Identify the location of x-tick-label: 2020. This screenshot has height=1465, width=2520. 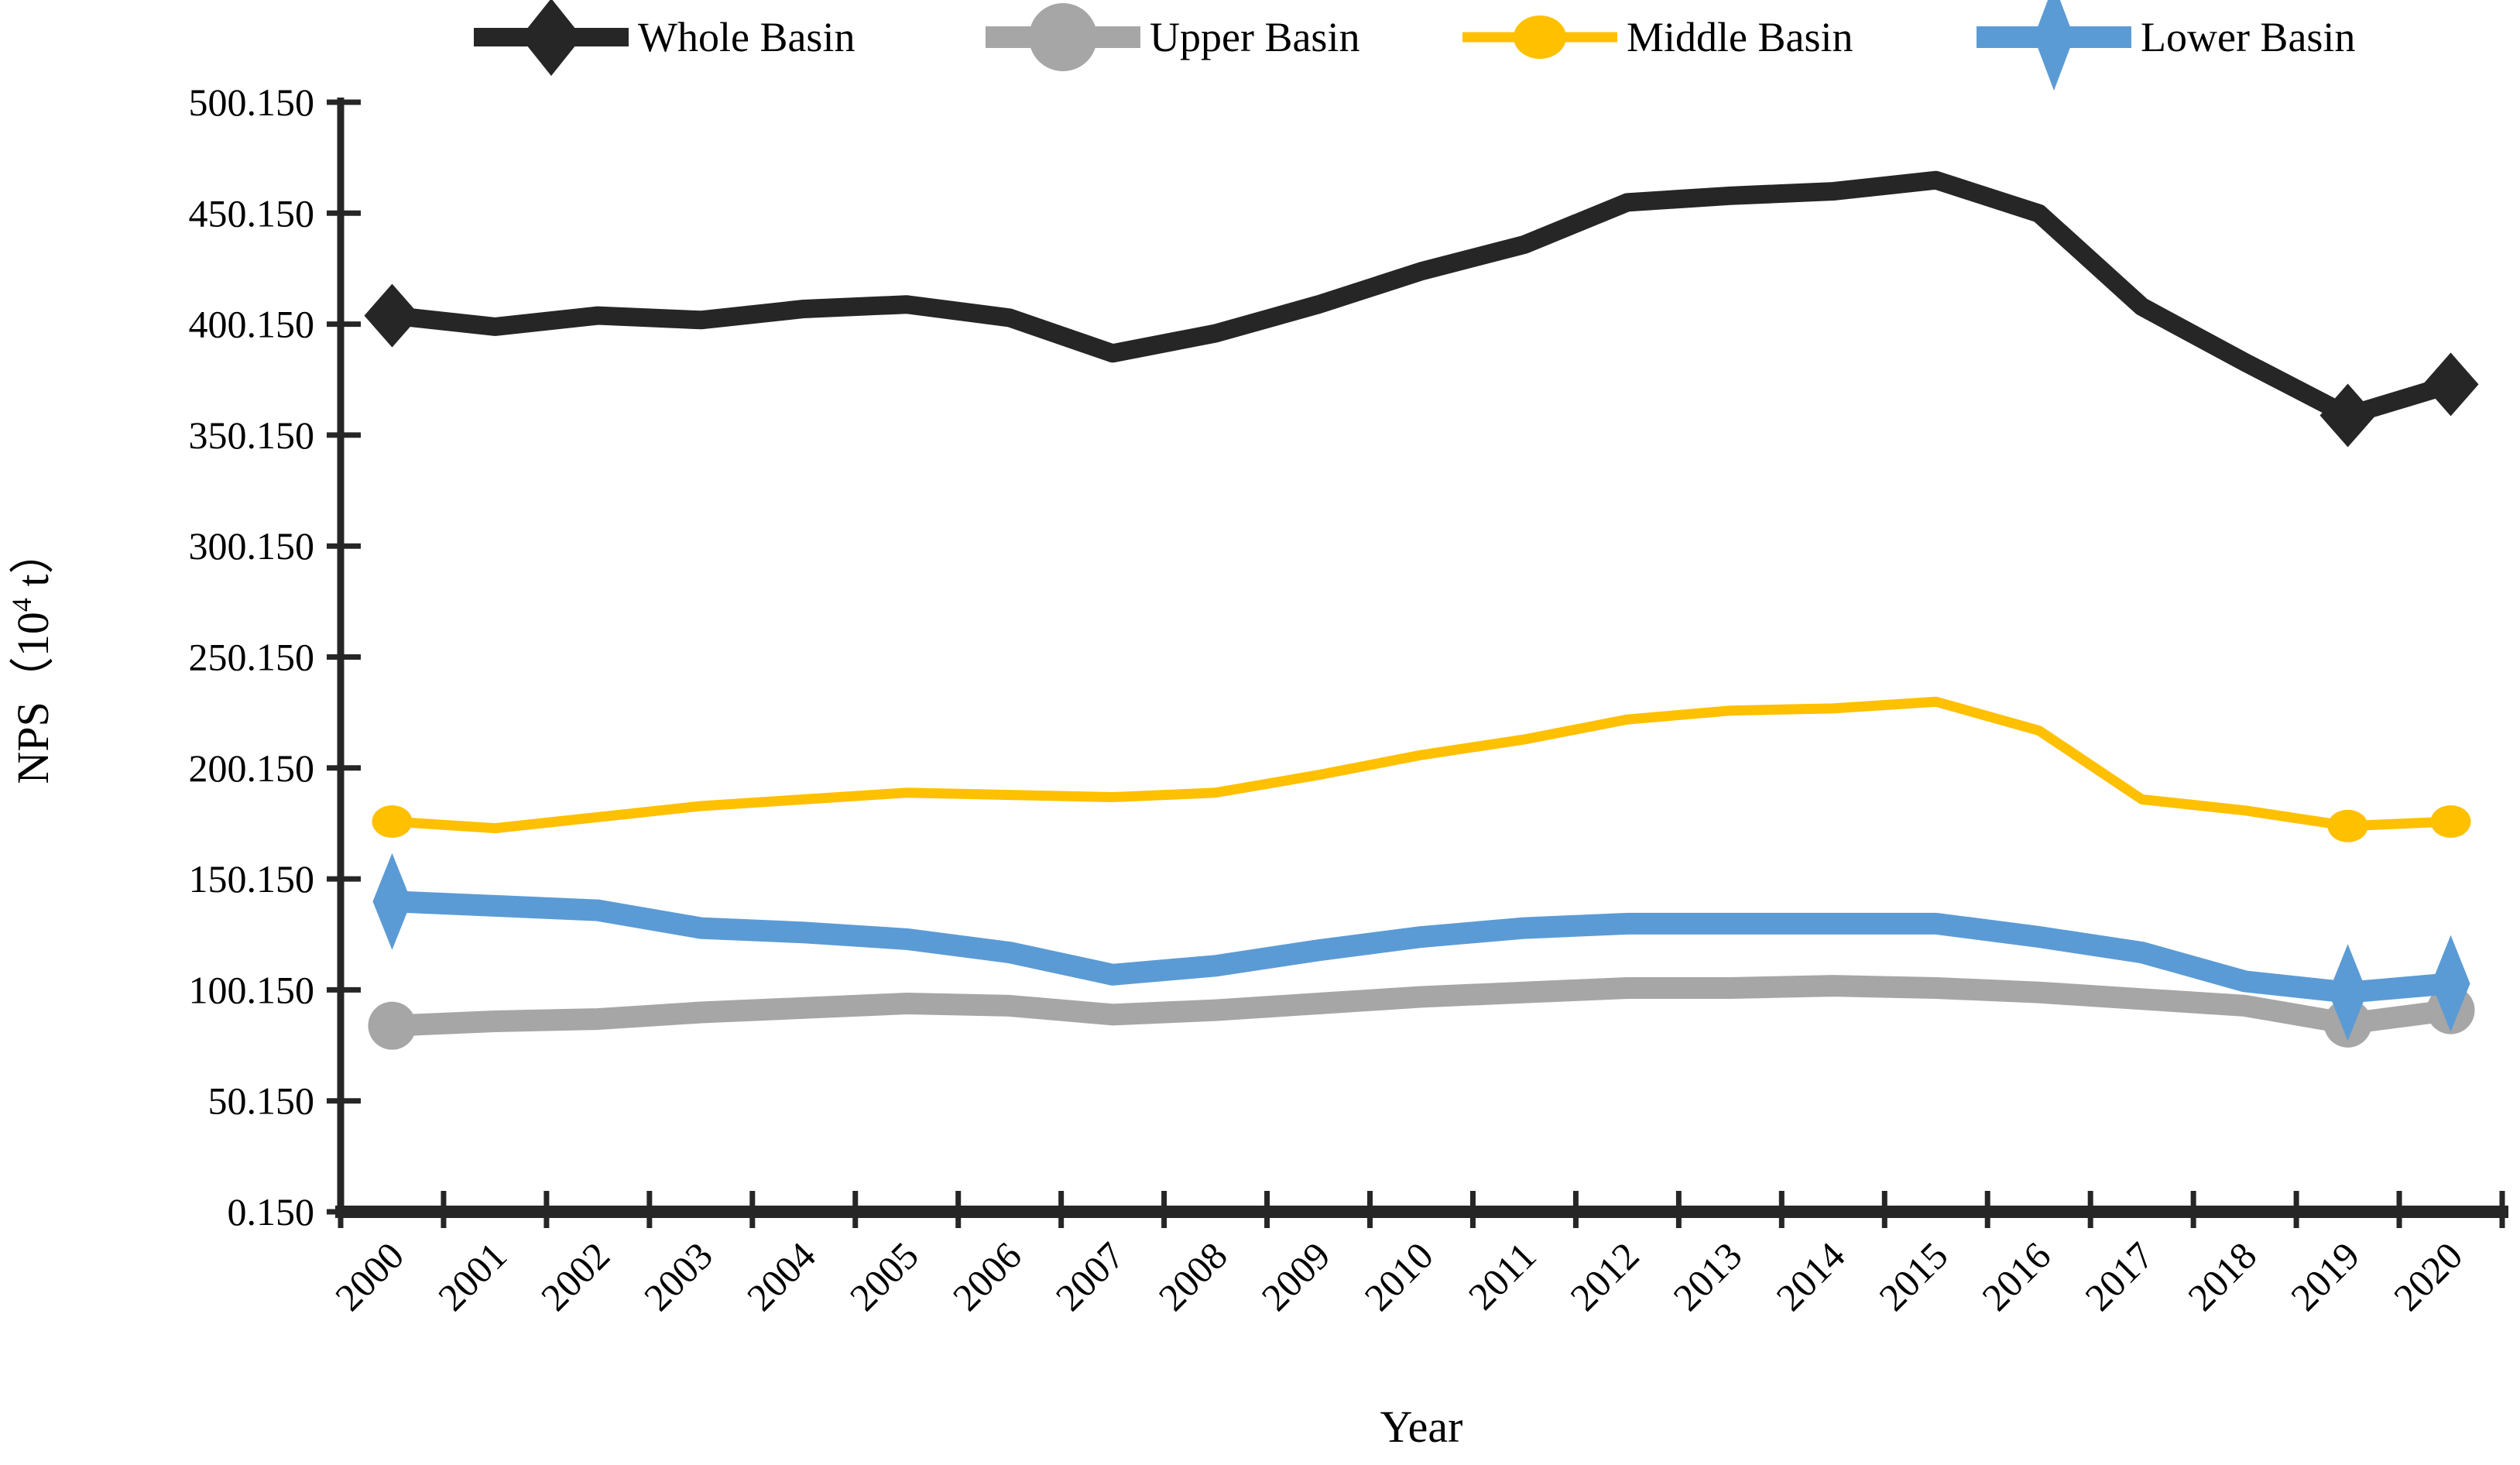
(2427, 1276).